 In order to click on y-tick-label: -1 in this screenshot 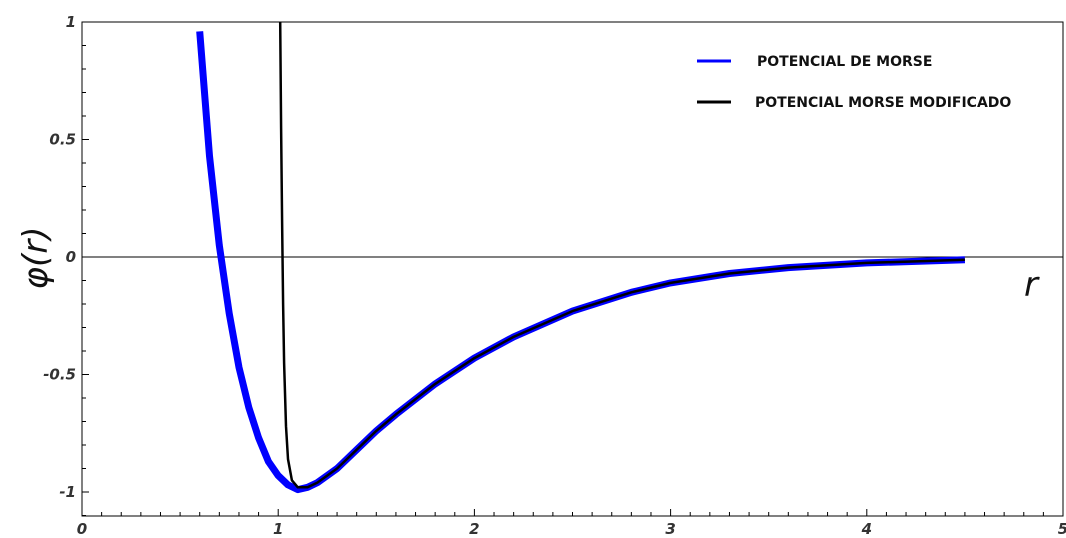, I will do `click(67, 492)`.